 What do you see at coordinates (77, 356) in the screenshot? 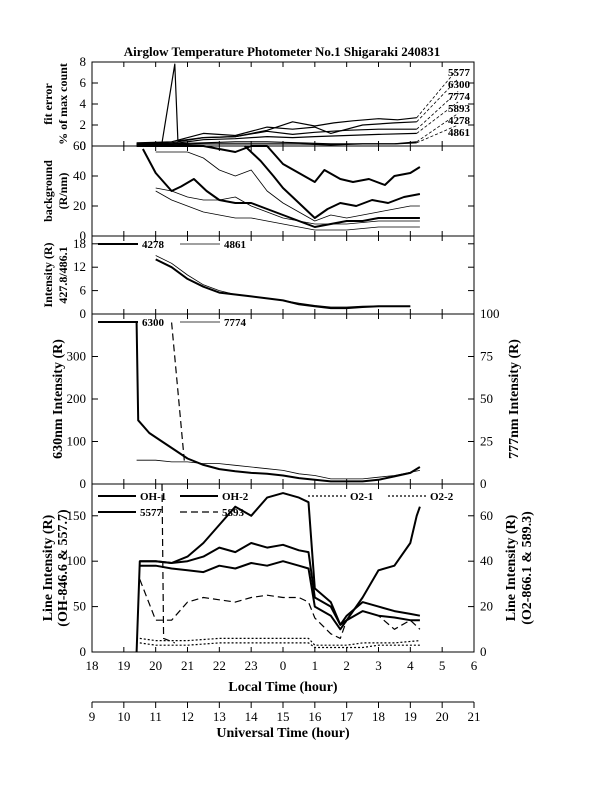
I see `y-tick-label: 300` at bounding box center [77, 356].